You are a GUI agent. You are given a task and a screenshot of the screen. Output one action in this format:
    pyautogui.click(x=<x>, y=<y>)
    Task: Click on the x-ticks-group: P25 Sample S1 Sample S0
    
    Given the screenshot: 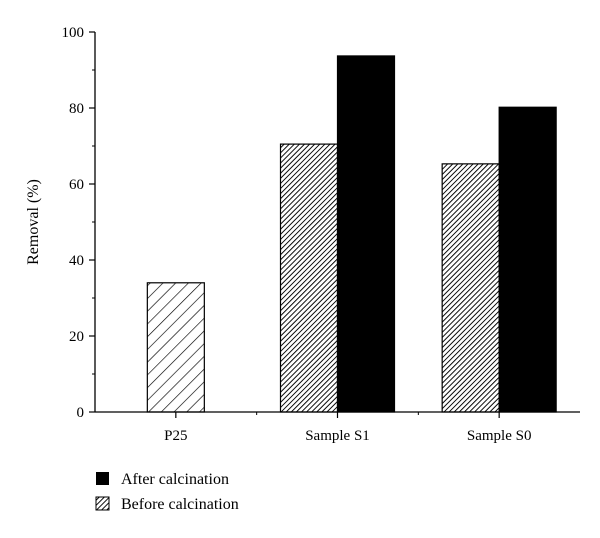 What is the action you would take?
    pyautogui.click(x=347, y=428)
    